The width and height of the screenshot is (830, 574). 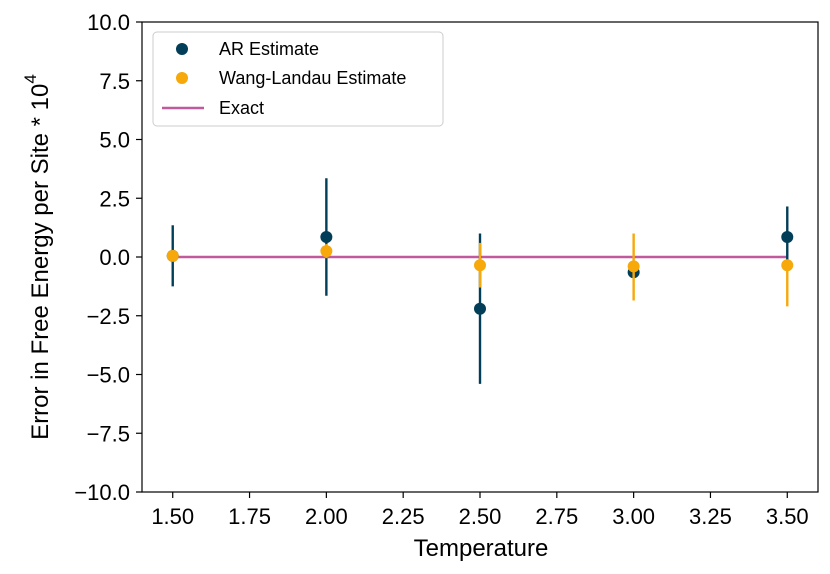 What do you see at coordinates (556, 516) in the screenshot?
I see `x-tick-label: 2.75` at bounding box center [556, 516].